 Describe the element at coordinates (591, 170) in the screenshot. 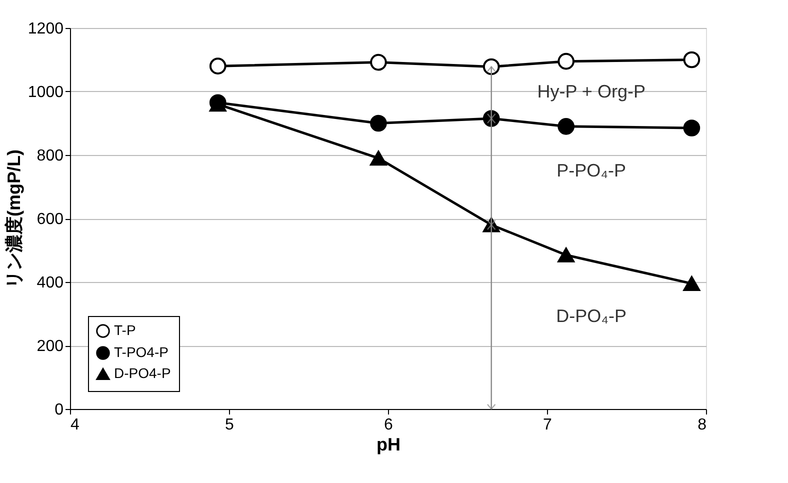

I see `annotation: P-PO₄-P` at that location.